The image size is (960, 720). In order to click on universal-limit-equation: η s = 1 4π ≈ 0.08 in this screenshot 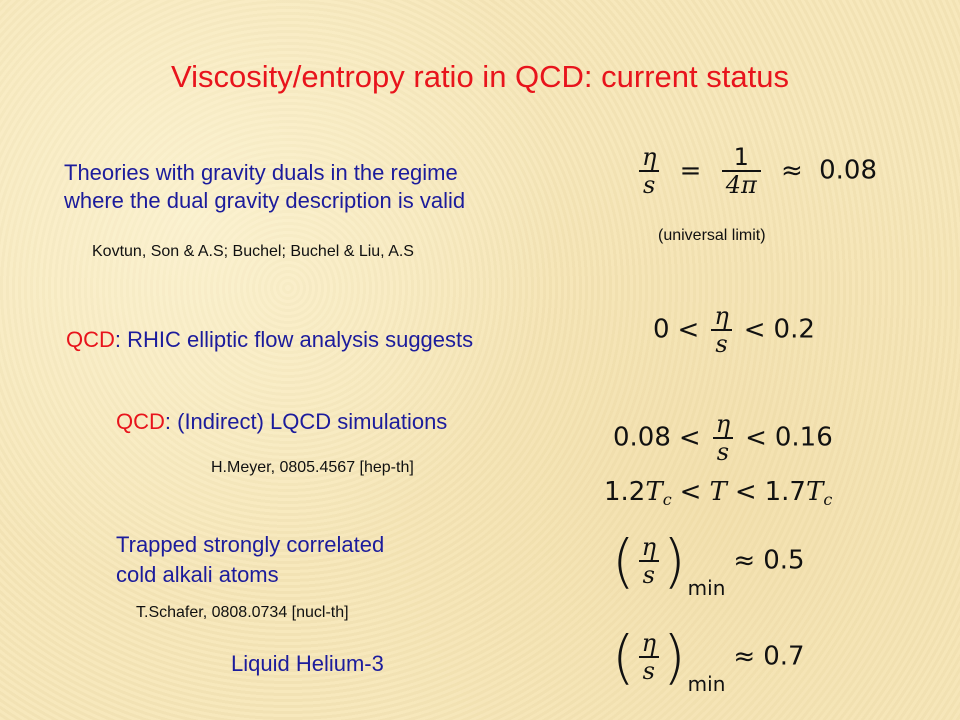, I will do `click(756, 171)`.